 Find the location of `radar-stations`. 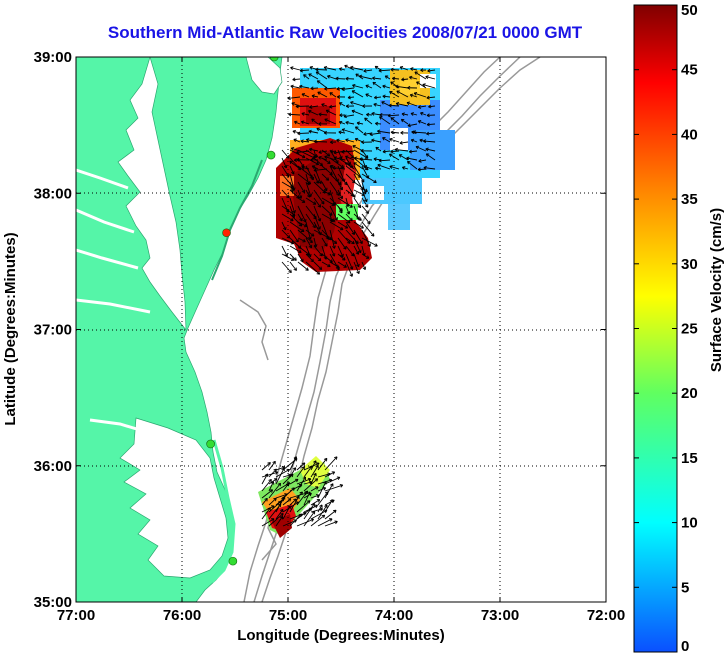

radar-stations is located at coordinates (242, 311).